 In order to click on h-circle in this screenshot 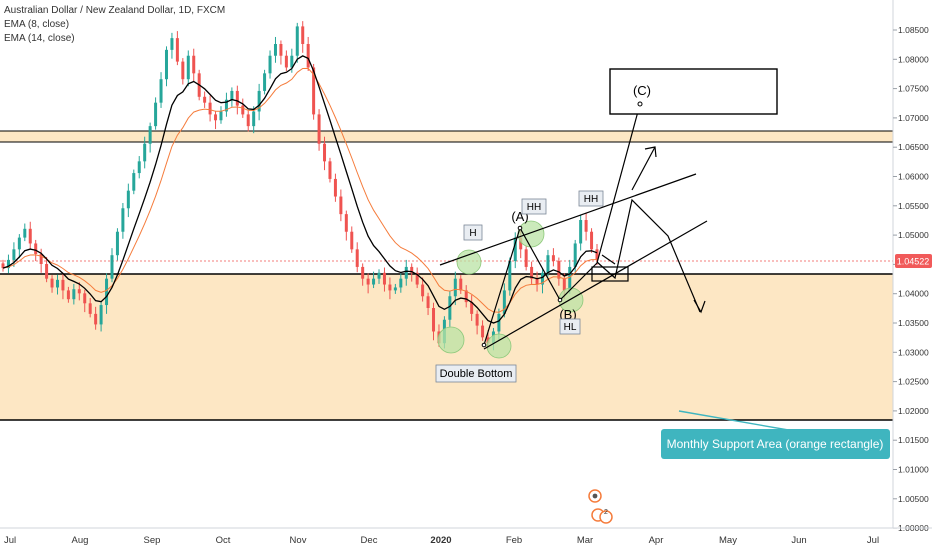, I will do `click(469, 262)`.